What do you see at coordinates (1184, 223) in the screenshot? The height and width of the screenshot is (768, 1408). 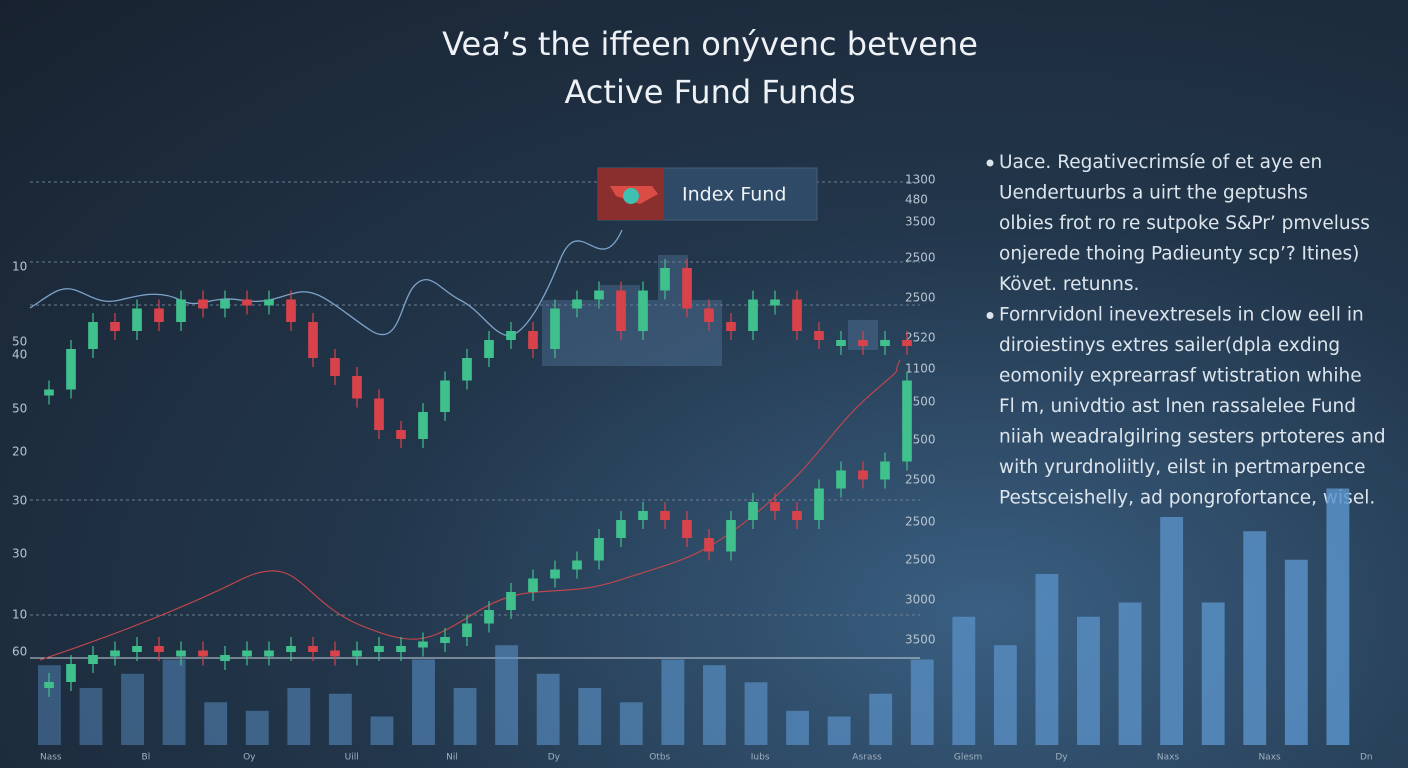 I see `bullet-line: olbies frot ro re sutpoke S&Pr’ pmveluss` at bounding box center [1184, 223].